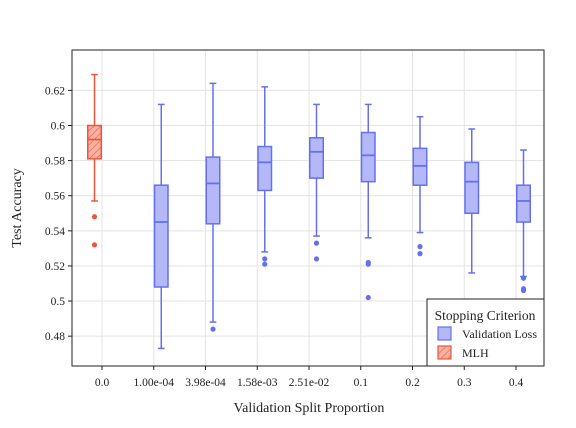 The height and width of the screenshot is (428, 576). I want to click on y-tick-label: 0.6, so click(58, 126).